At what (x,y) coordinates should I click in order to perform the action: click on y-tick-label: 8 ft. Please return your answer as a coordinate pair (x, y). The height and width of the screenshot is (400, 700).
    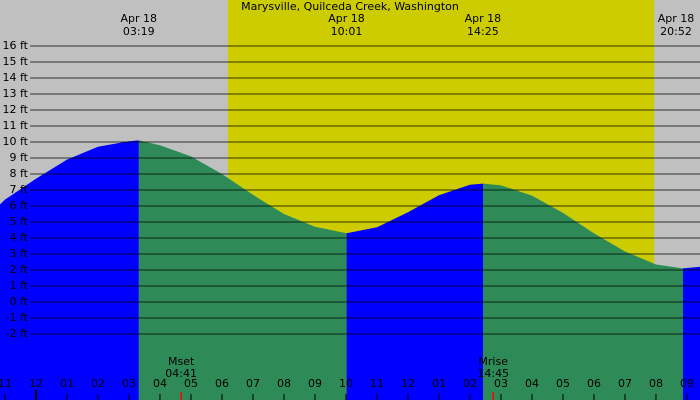
    Looking at the image, I should click on (19, 173).